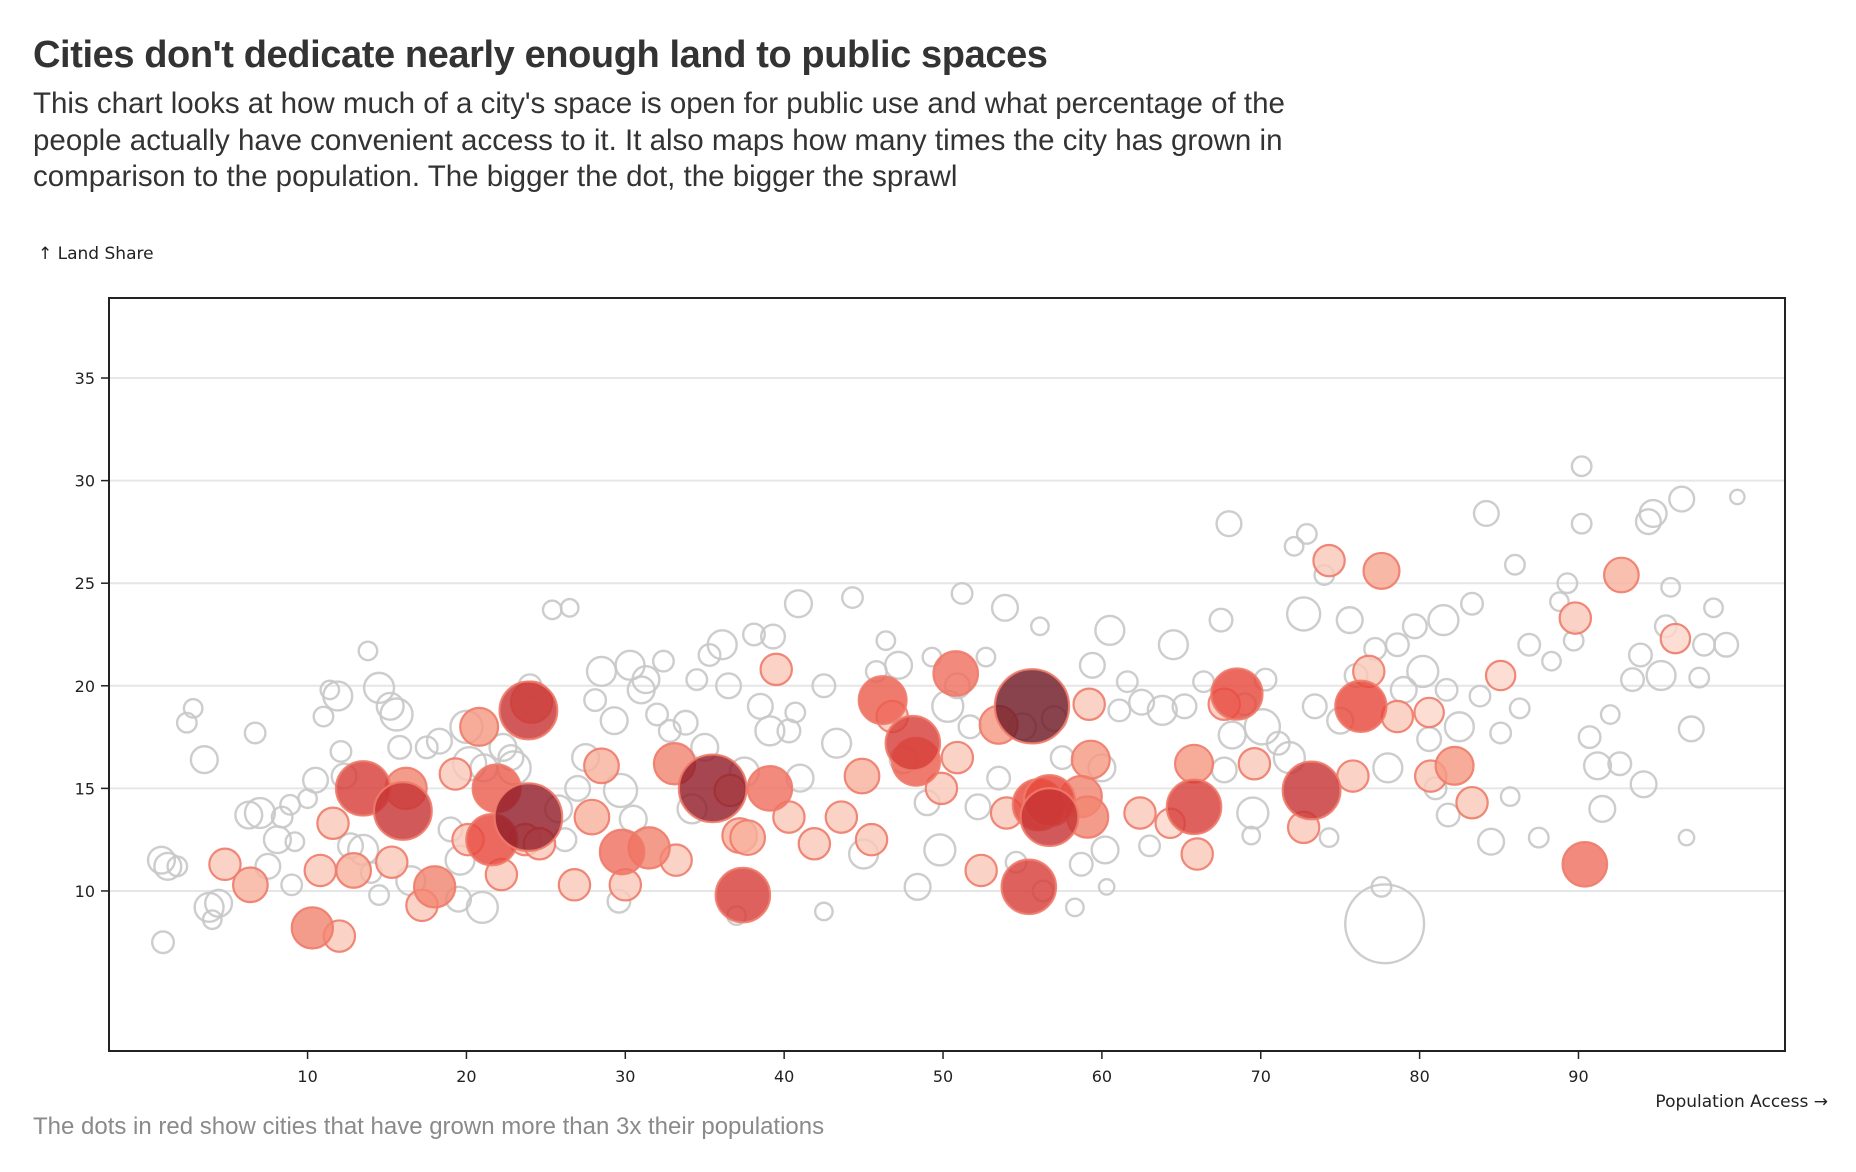 This screenshot has width=1856, height=1172. Describe the element at coordinates (85, 788) in the screenshot. I see `y-tick-label: 15` at that location.